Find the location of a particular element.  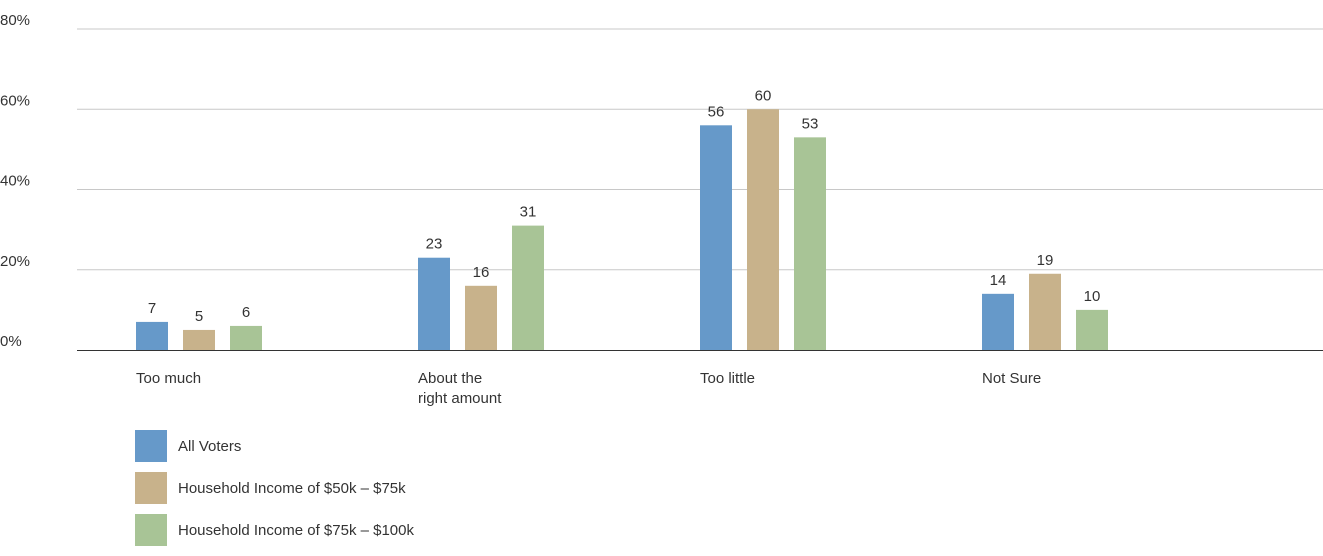

y-tick-label: 20% is located at coordinates (15, 261).